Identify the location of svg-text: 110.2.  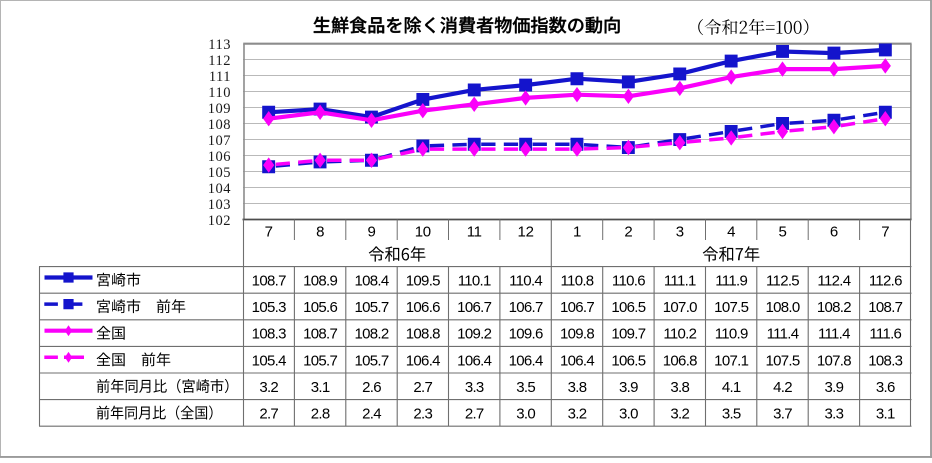
(679, 334).